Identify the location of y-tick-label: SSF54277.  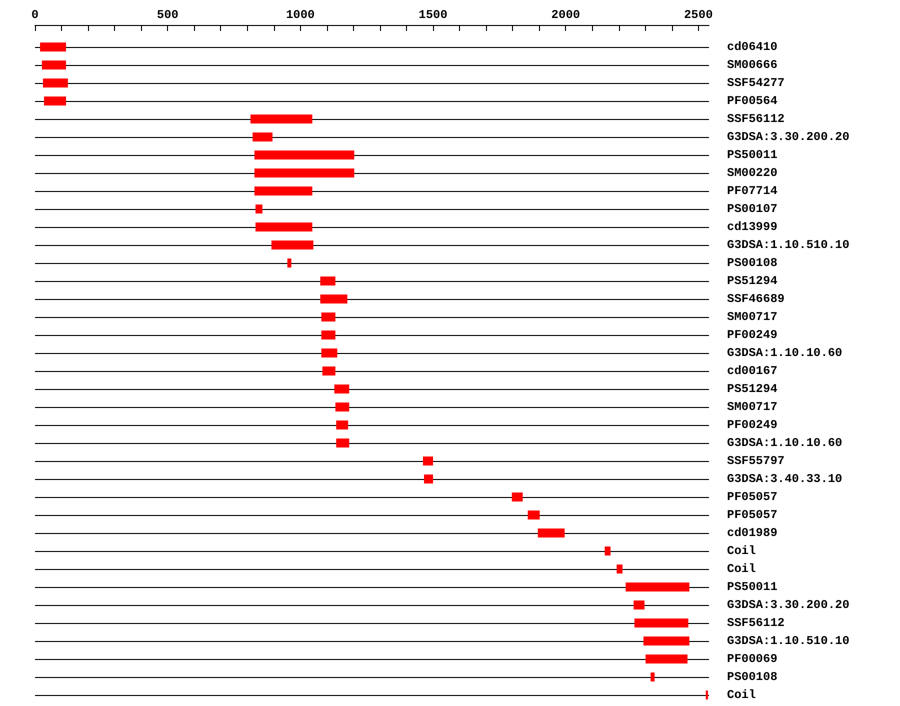
(756, 83).